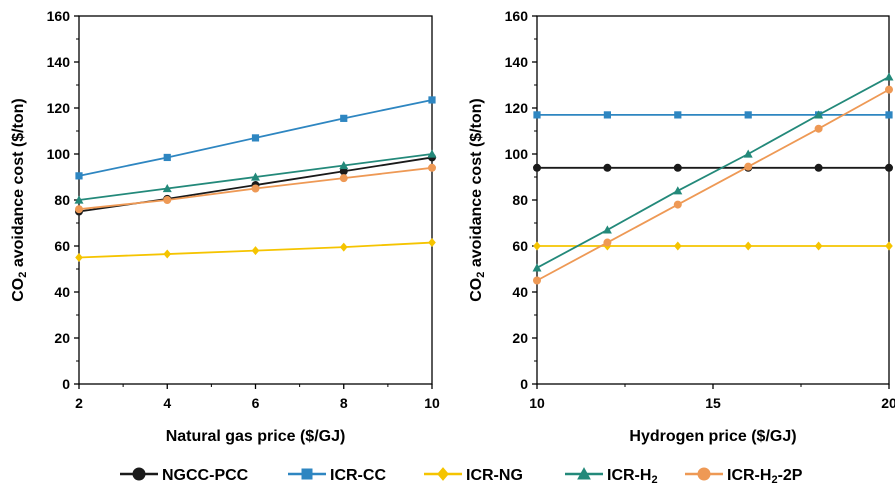  Describe the element at coordinates (494, 475) in the screenshot. I see `legend-label: ICR-NG` at that location.